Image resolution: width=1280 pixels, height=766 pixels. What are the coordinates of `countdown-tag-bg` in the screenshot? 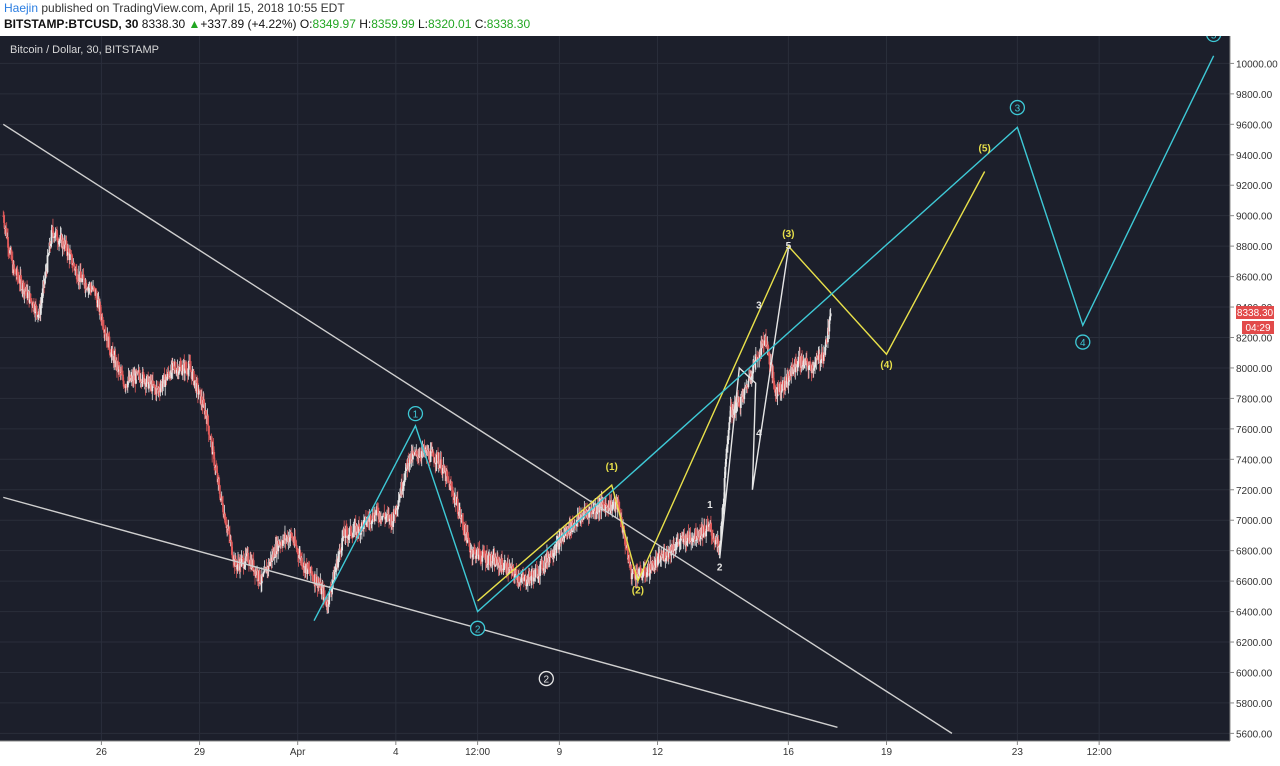 It's located at (1258, 327).